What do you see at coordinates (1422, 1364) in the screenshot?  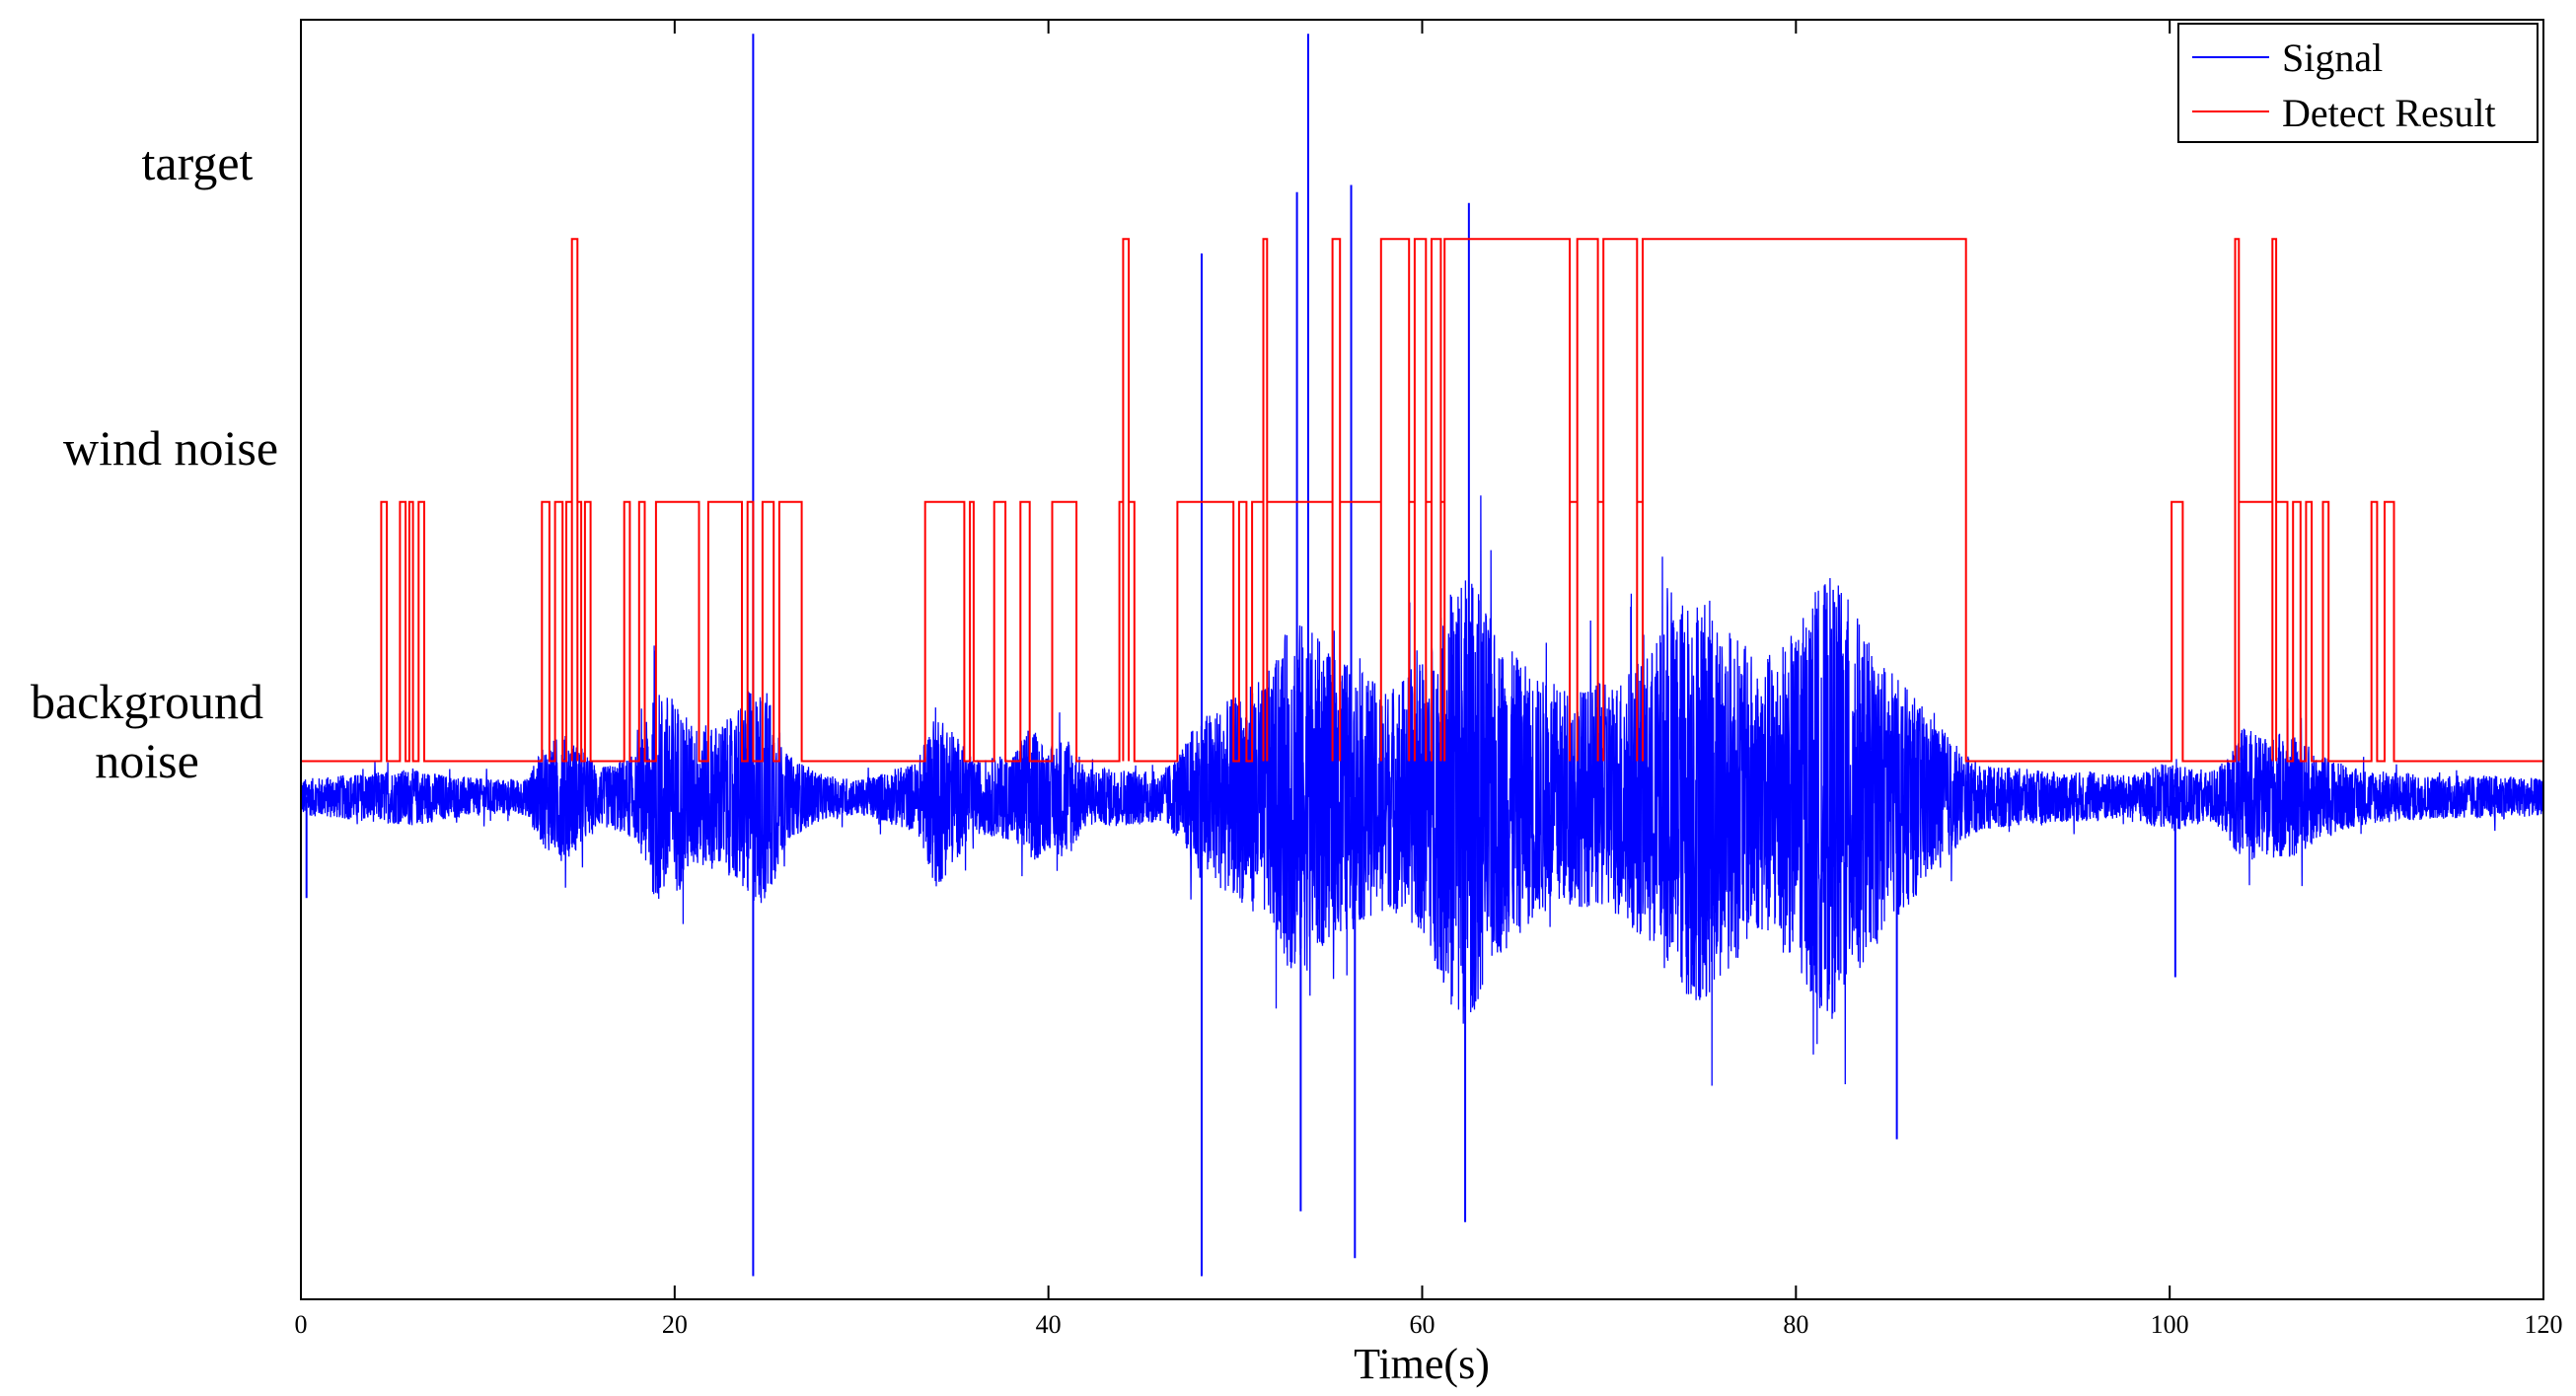 I see `x-axis-title: Time(s)` at bounding box center [1422, 1364].